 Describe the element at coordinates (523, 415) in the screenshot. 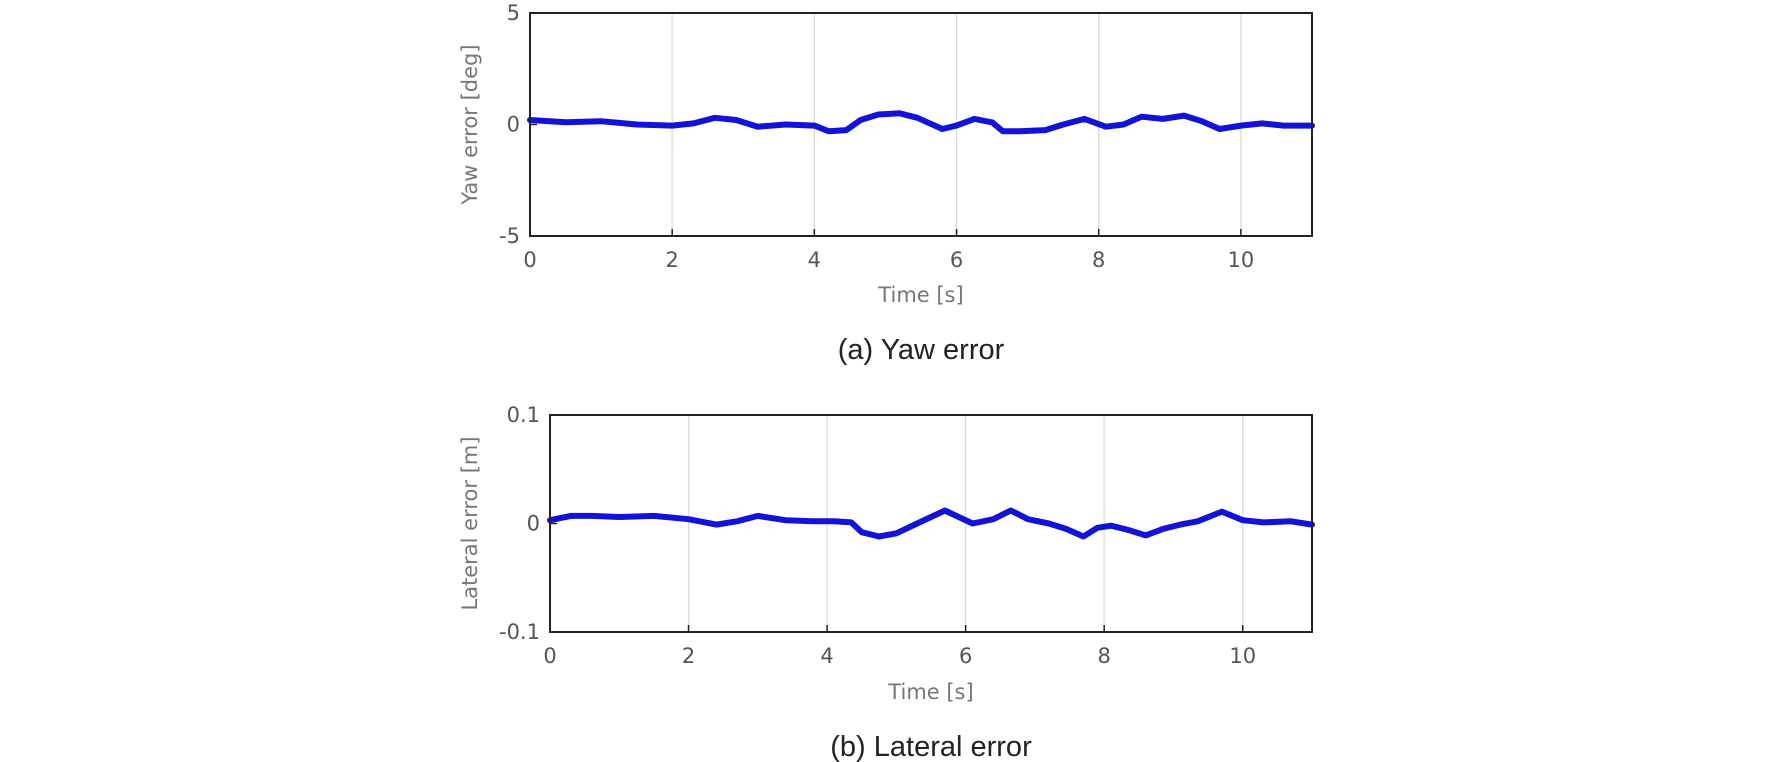

I see `lateral-y-tick-label: 0.1` at that location.